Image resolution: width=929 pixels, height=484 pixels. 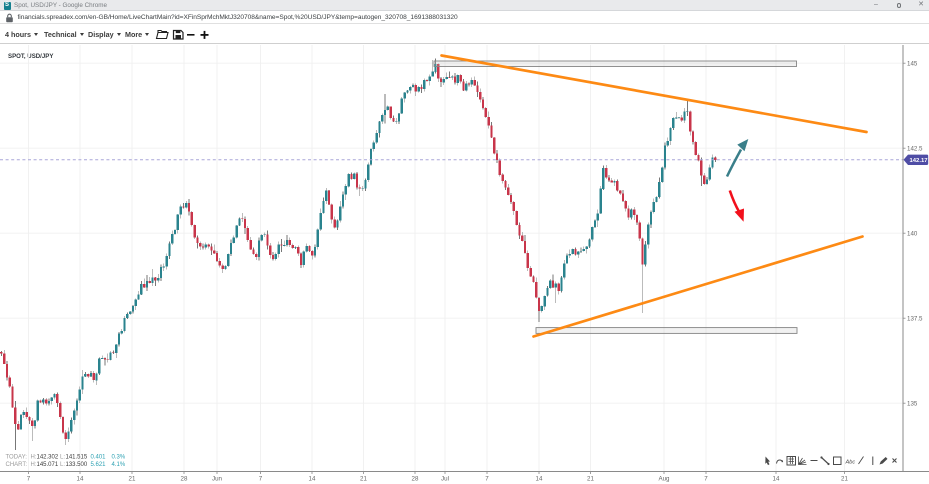 I want to click on svg-text: 5.621, so click(x=99, y=465).